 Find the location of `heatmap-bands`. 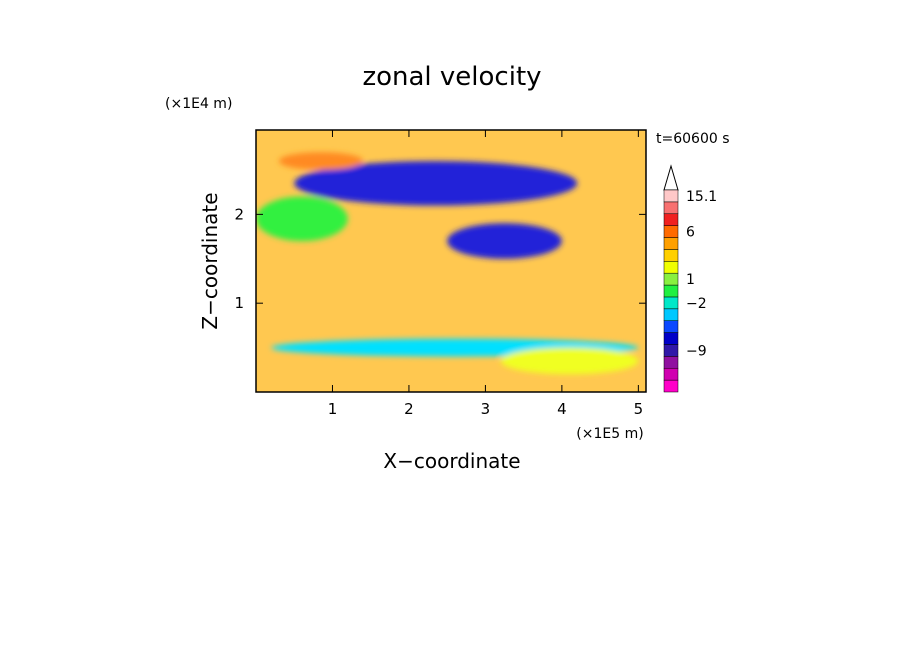

heatmap-bands is located at coordinates (447, 263).